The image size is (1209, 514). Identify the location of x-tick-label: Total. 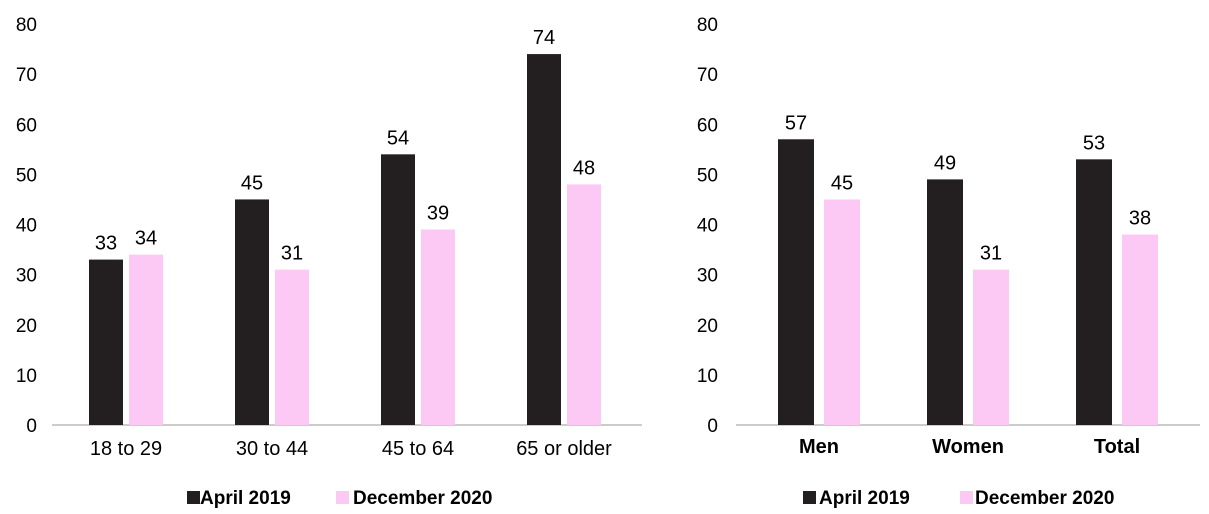
(1117, 447).